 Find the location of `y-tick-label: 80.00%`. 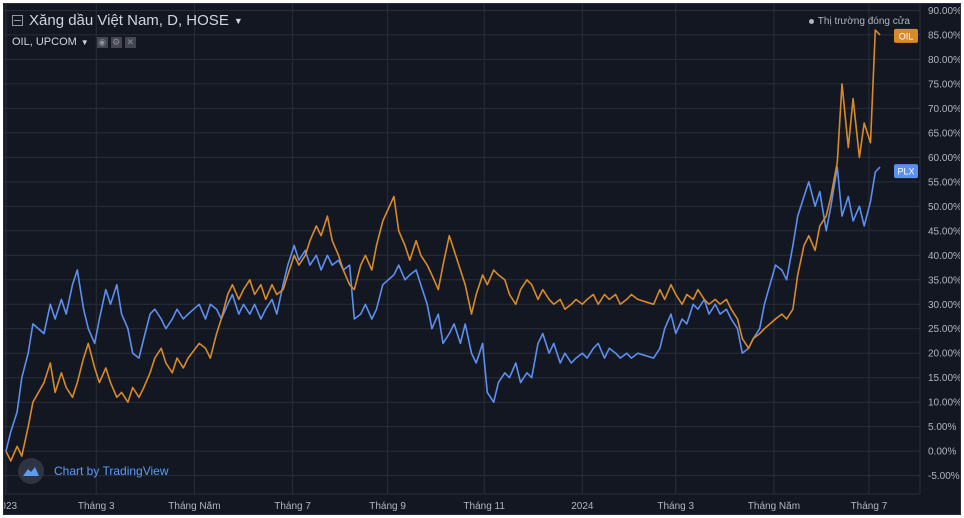

y-tick-label: 80.00% is located at coordinates (944, 60).